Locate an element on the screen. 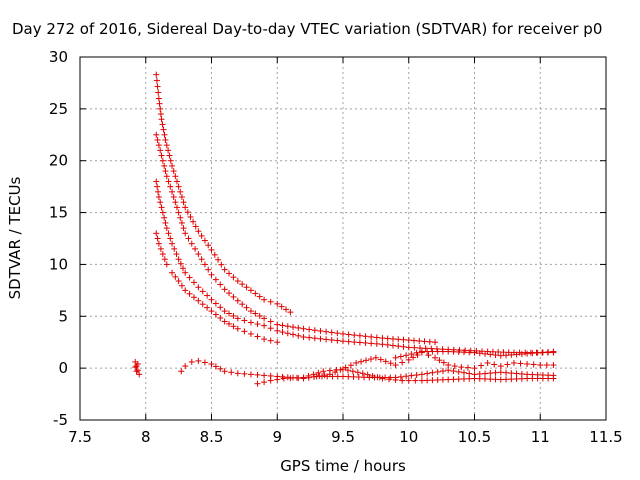 The width and height of the screenshot is (640, 480). x-tick-label: 10 is located at coordinates (408, 437).